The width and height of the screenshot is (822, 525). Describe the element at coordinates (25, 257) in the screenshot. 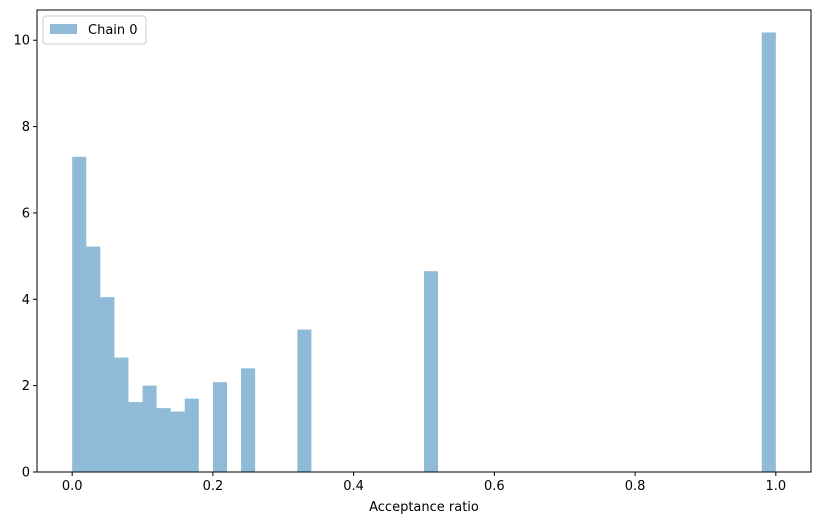

I see `y-axis: 0 2 4 6 8 10` at that location.